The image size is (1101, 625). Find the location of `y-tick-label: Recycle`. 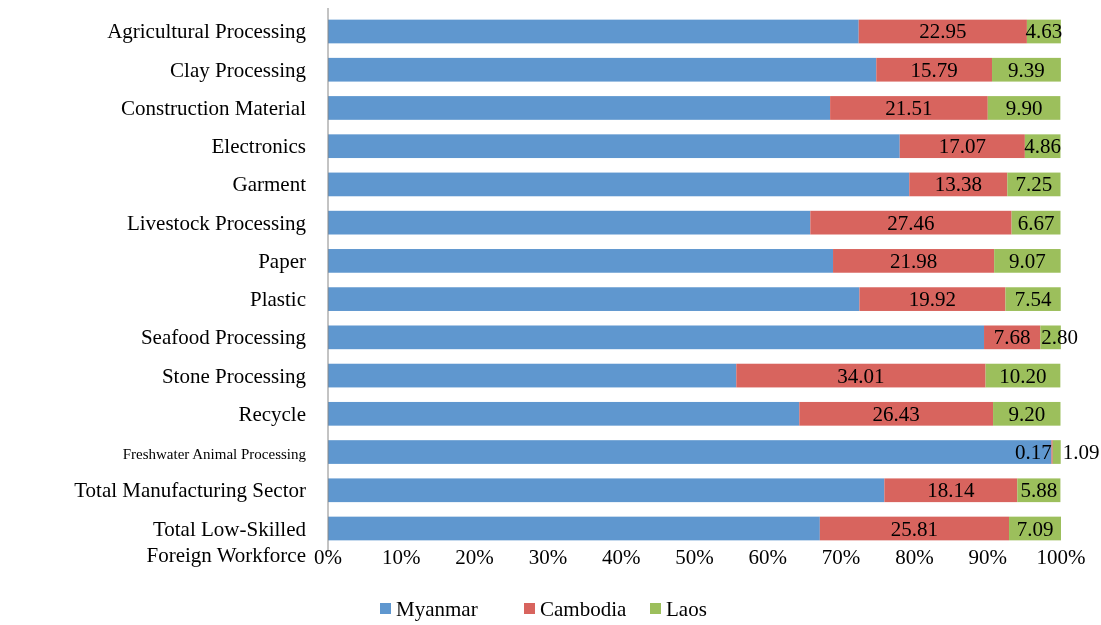

y-tick-label: Recycle is located at coordinates (272, 413).